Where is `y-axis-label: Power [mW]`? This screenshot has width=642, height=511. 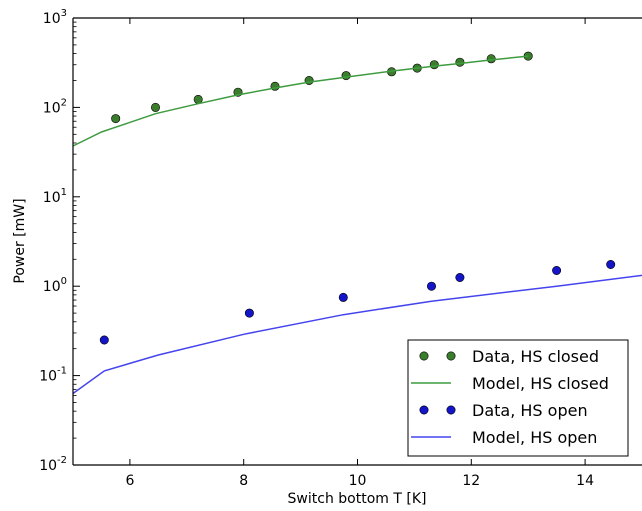
y-axis-label: Power [mW] is located at coordinates (20, 240).